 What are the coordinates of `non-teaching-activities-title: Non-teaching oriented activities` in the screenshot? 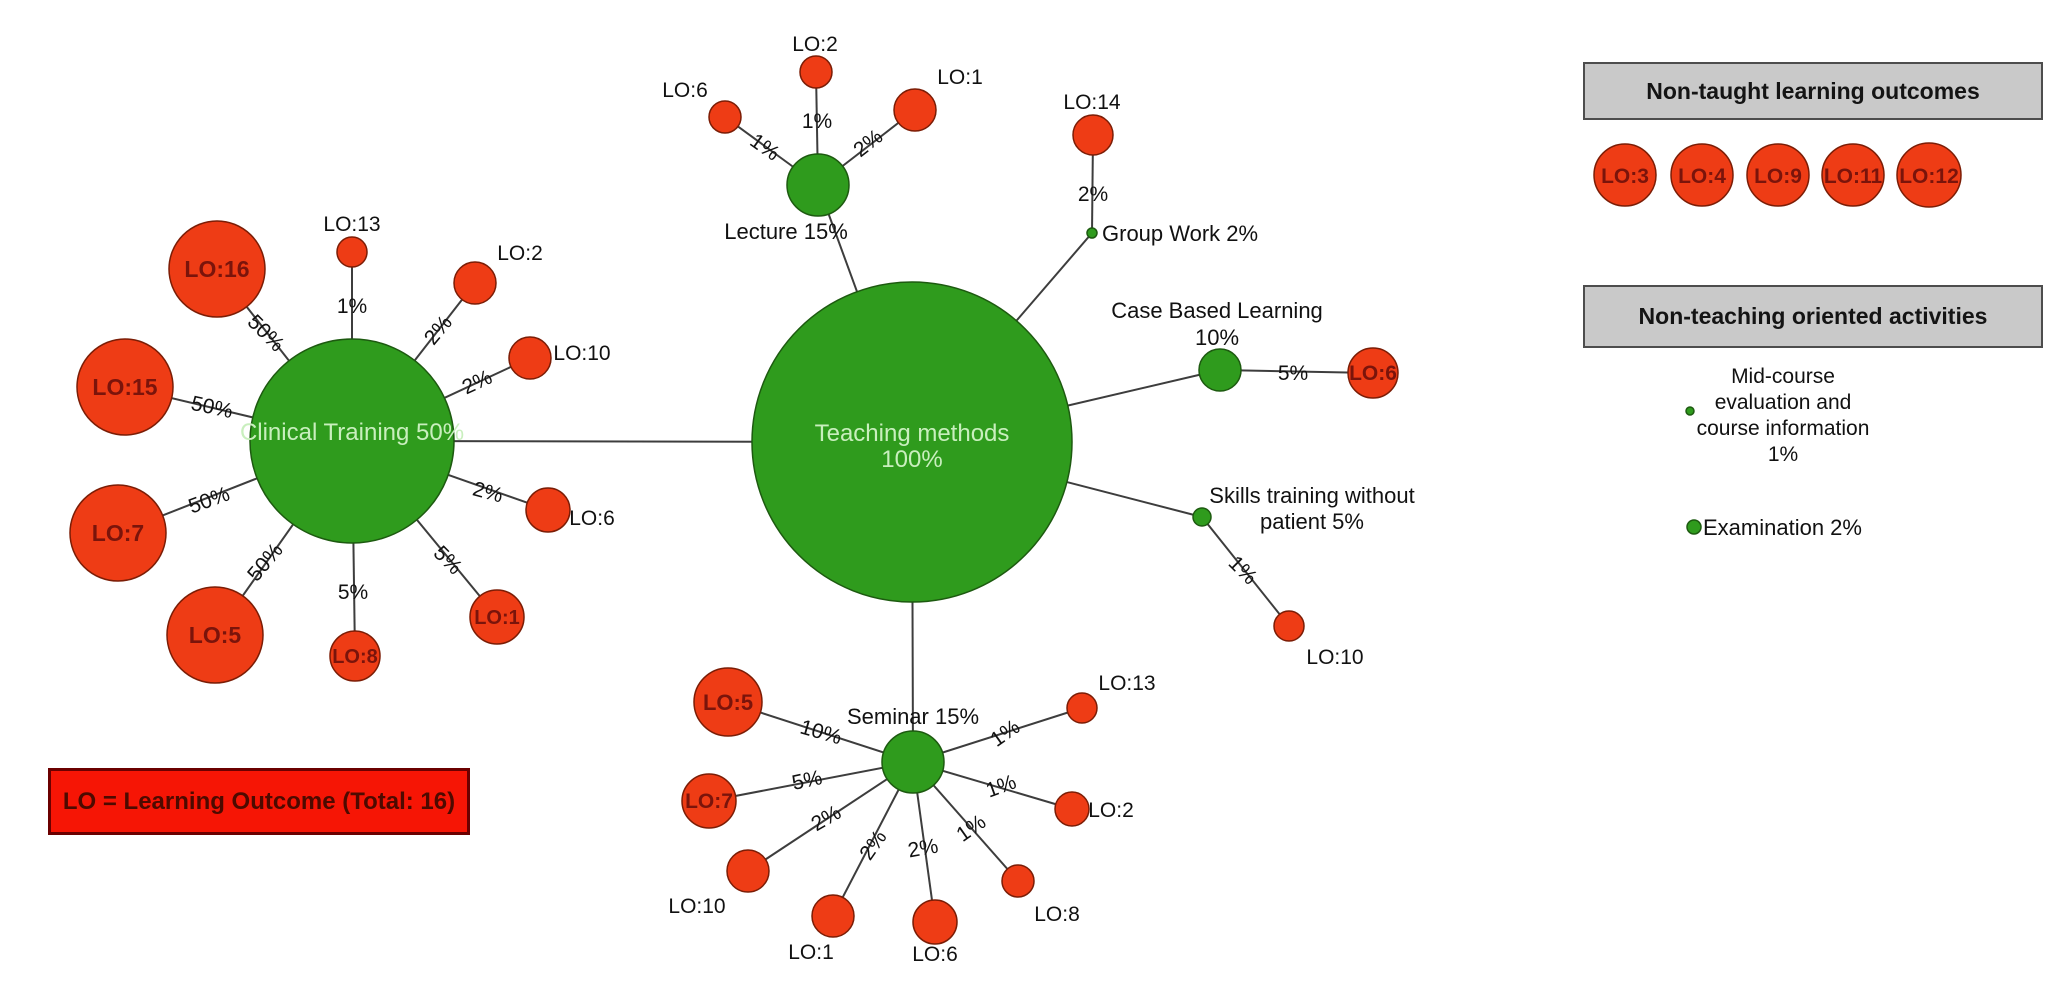 It's located at (1813, 316).